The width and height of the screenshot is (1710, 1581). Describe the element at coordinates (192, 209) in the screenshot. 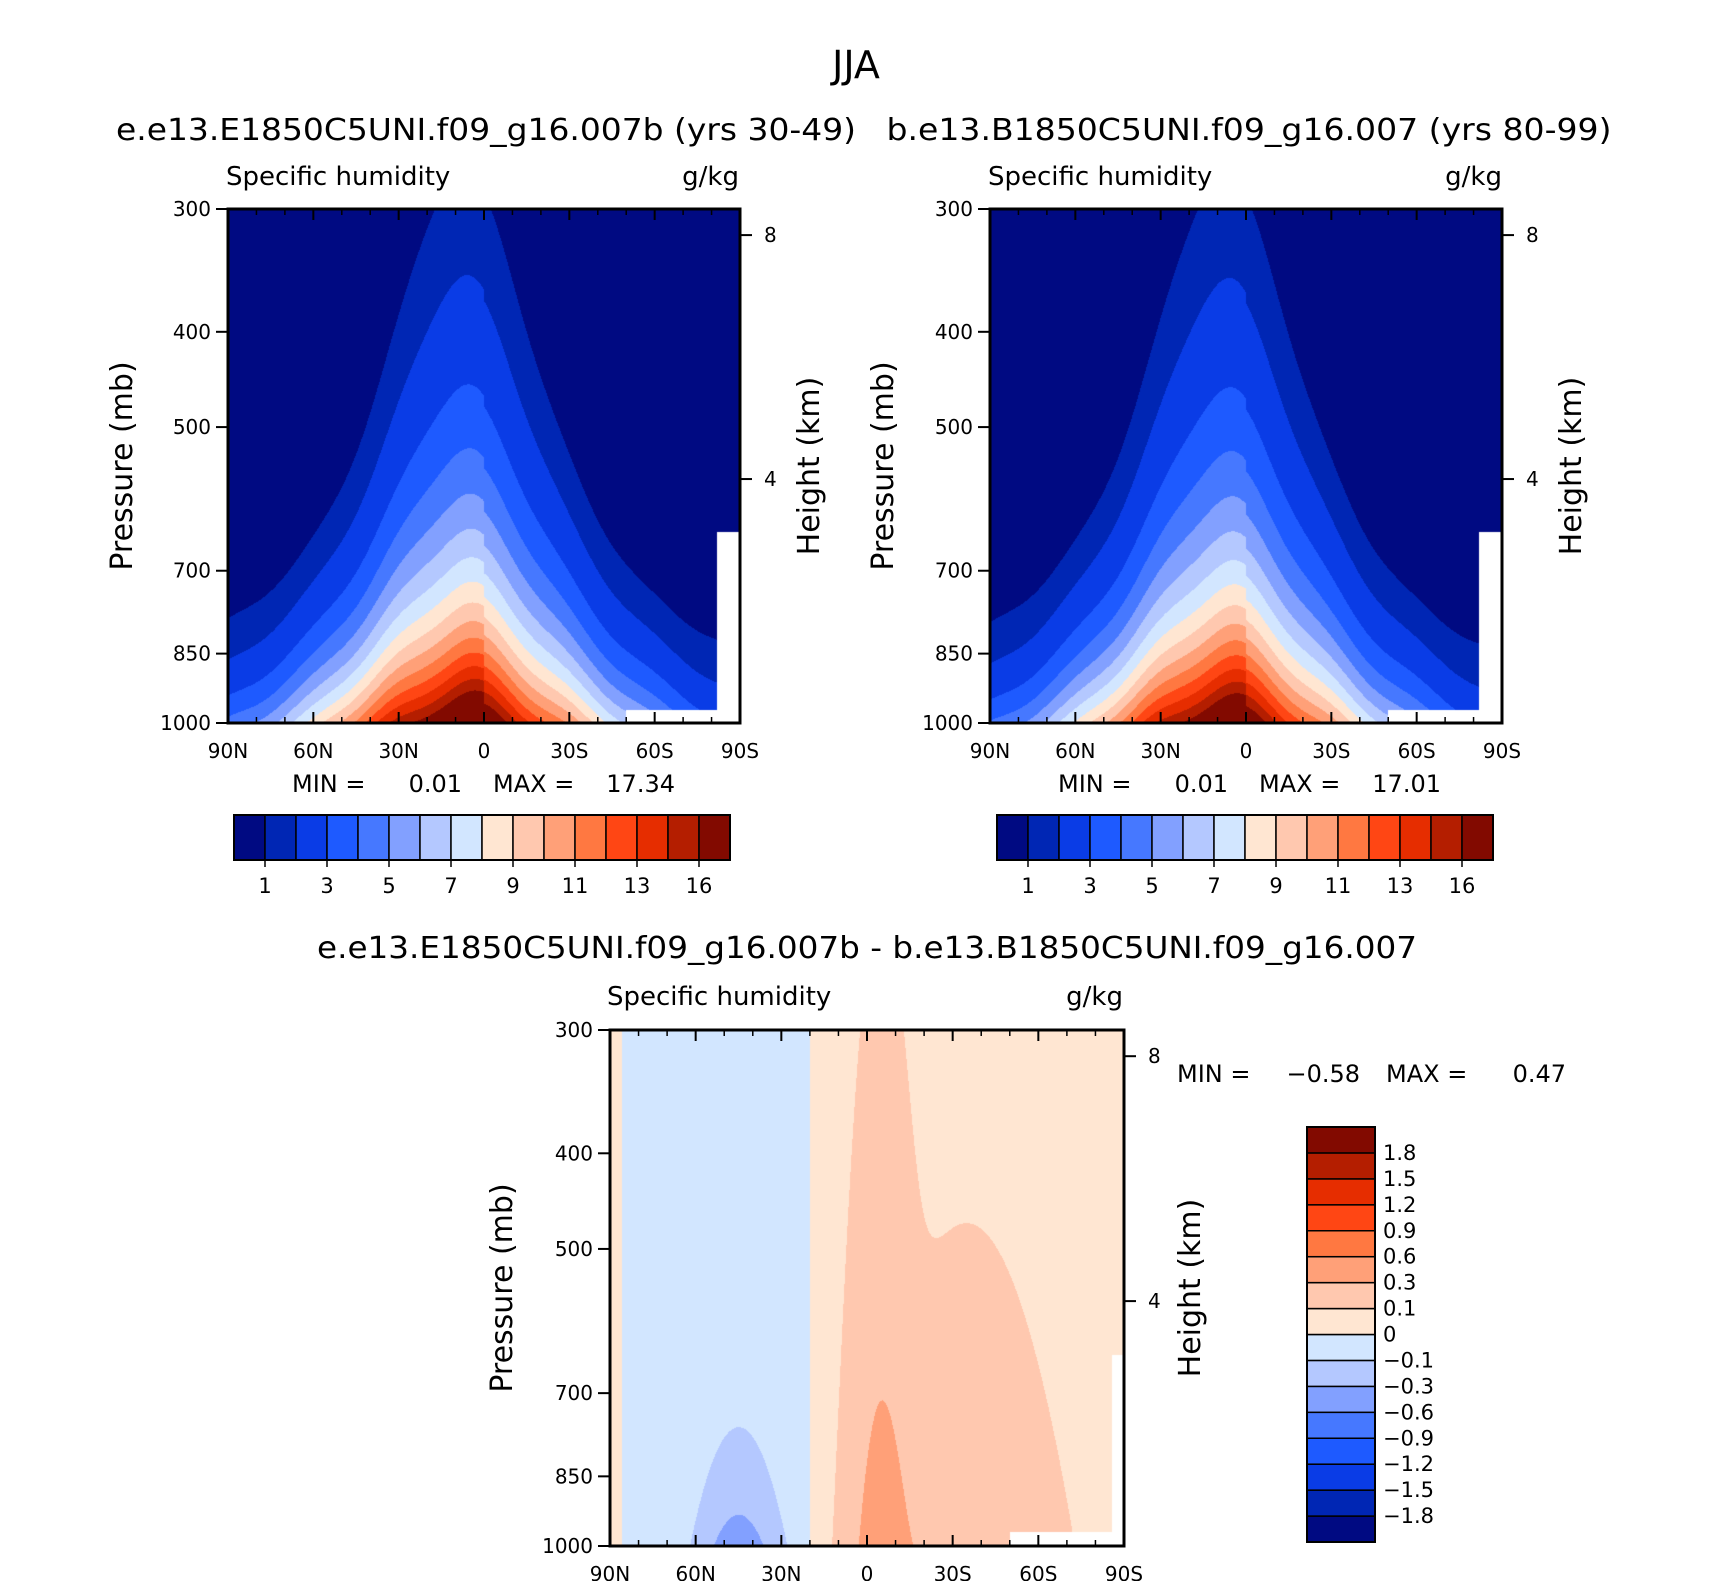

I see `panel-1-ytick-label: 300` at that location.